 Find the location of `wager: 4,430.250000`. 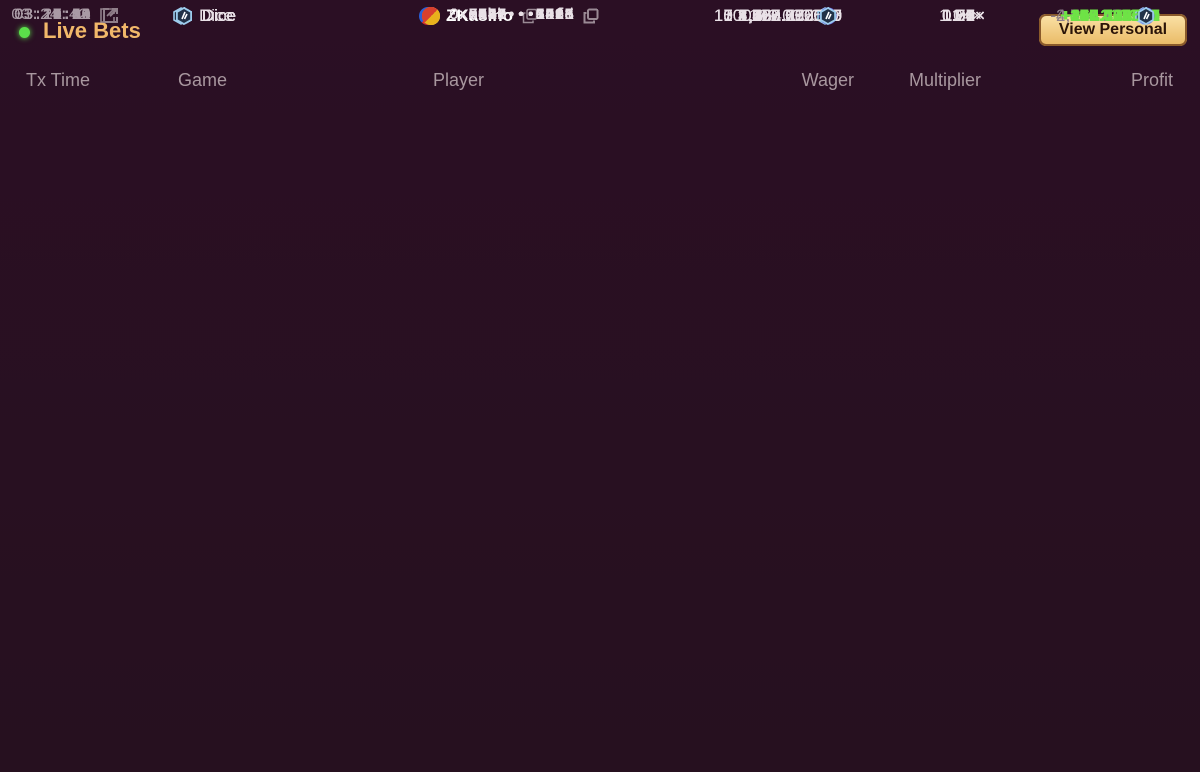

wager: 4,430.250000 is located at coordinates (790, 15).